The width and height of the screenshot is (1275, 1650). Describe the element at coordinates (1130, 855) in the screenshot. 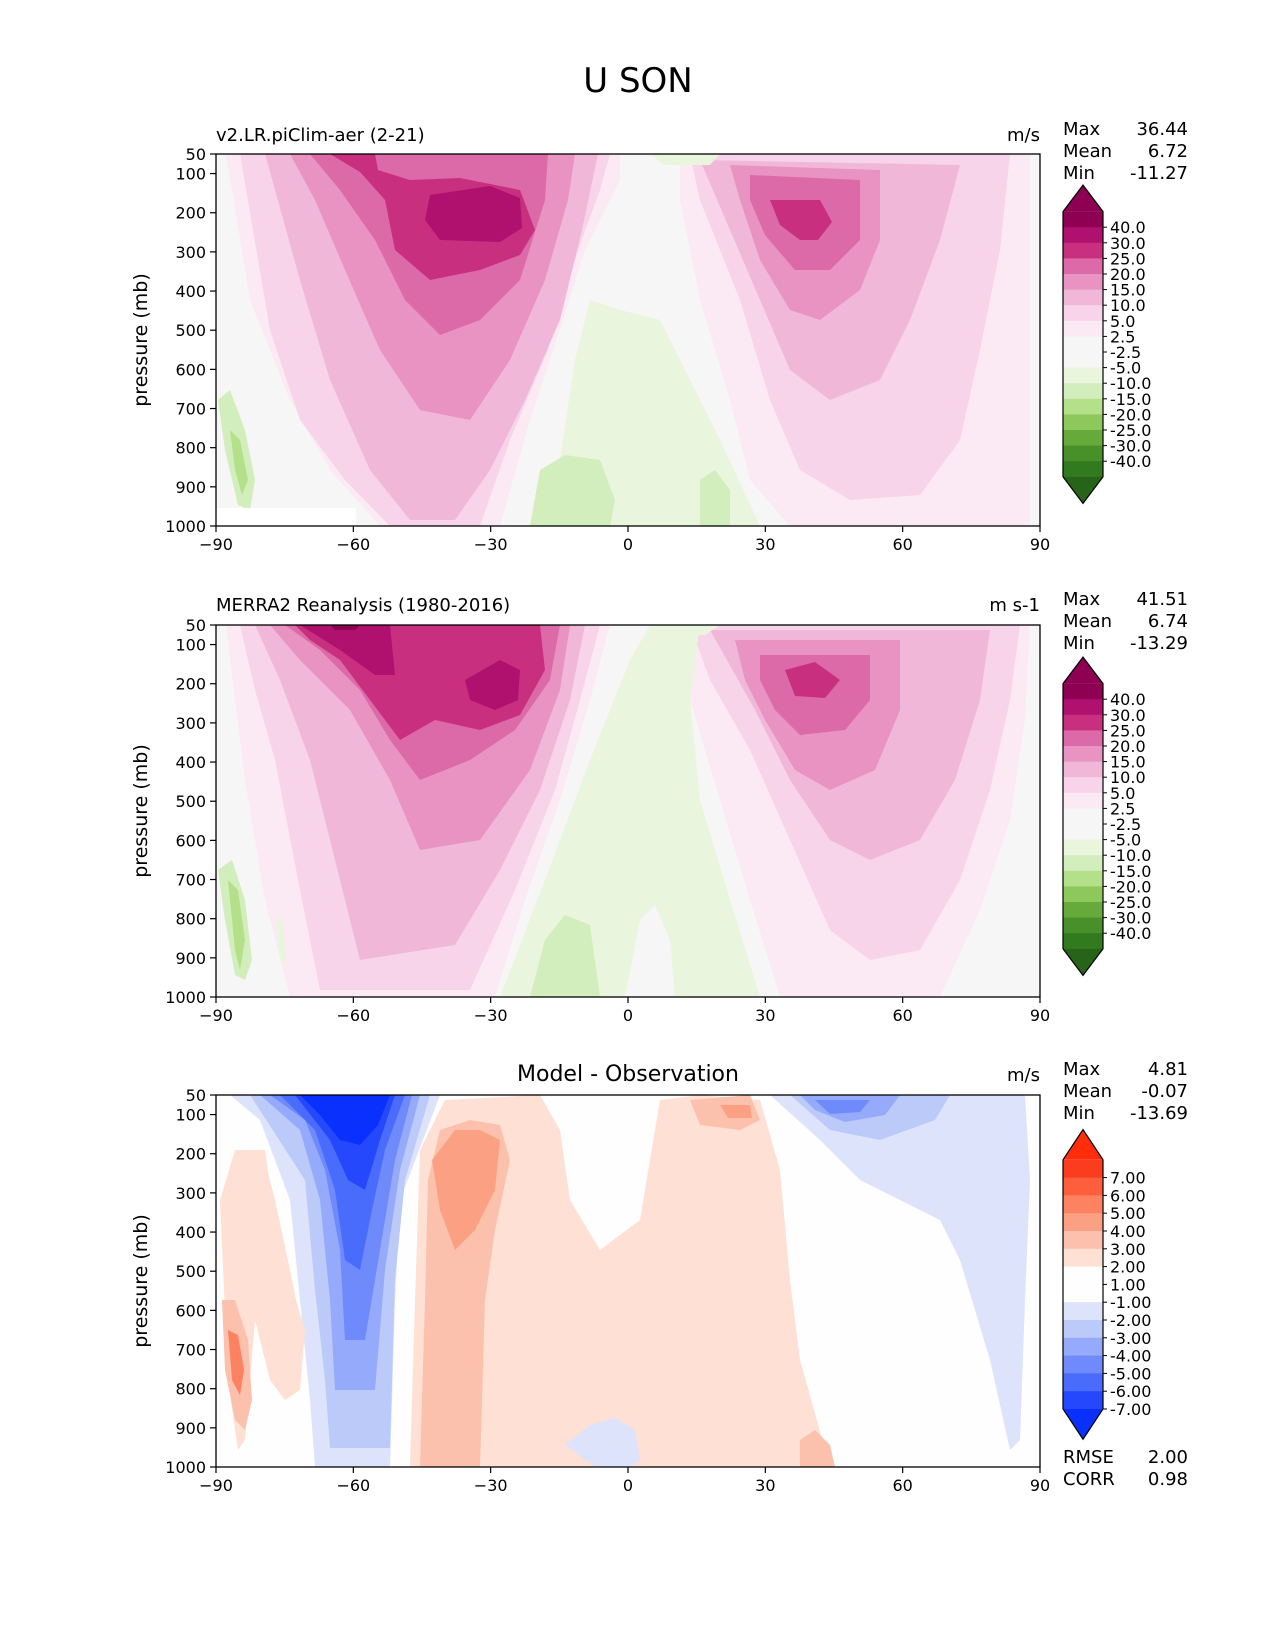

I see `colorbar-tick-label: -10.0` at that location.